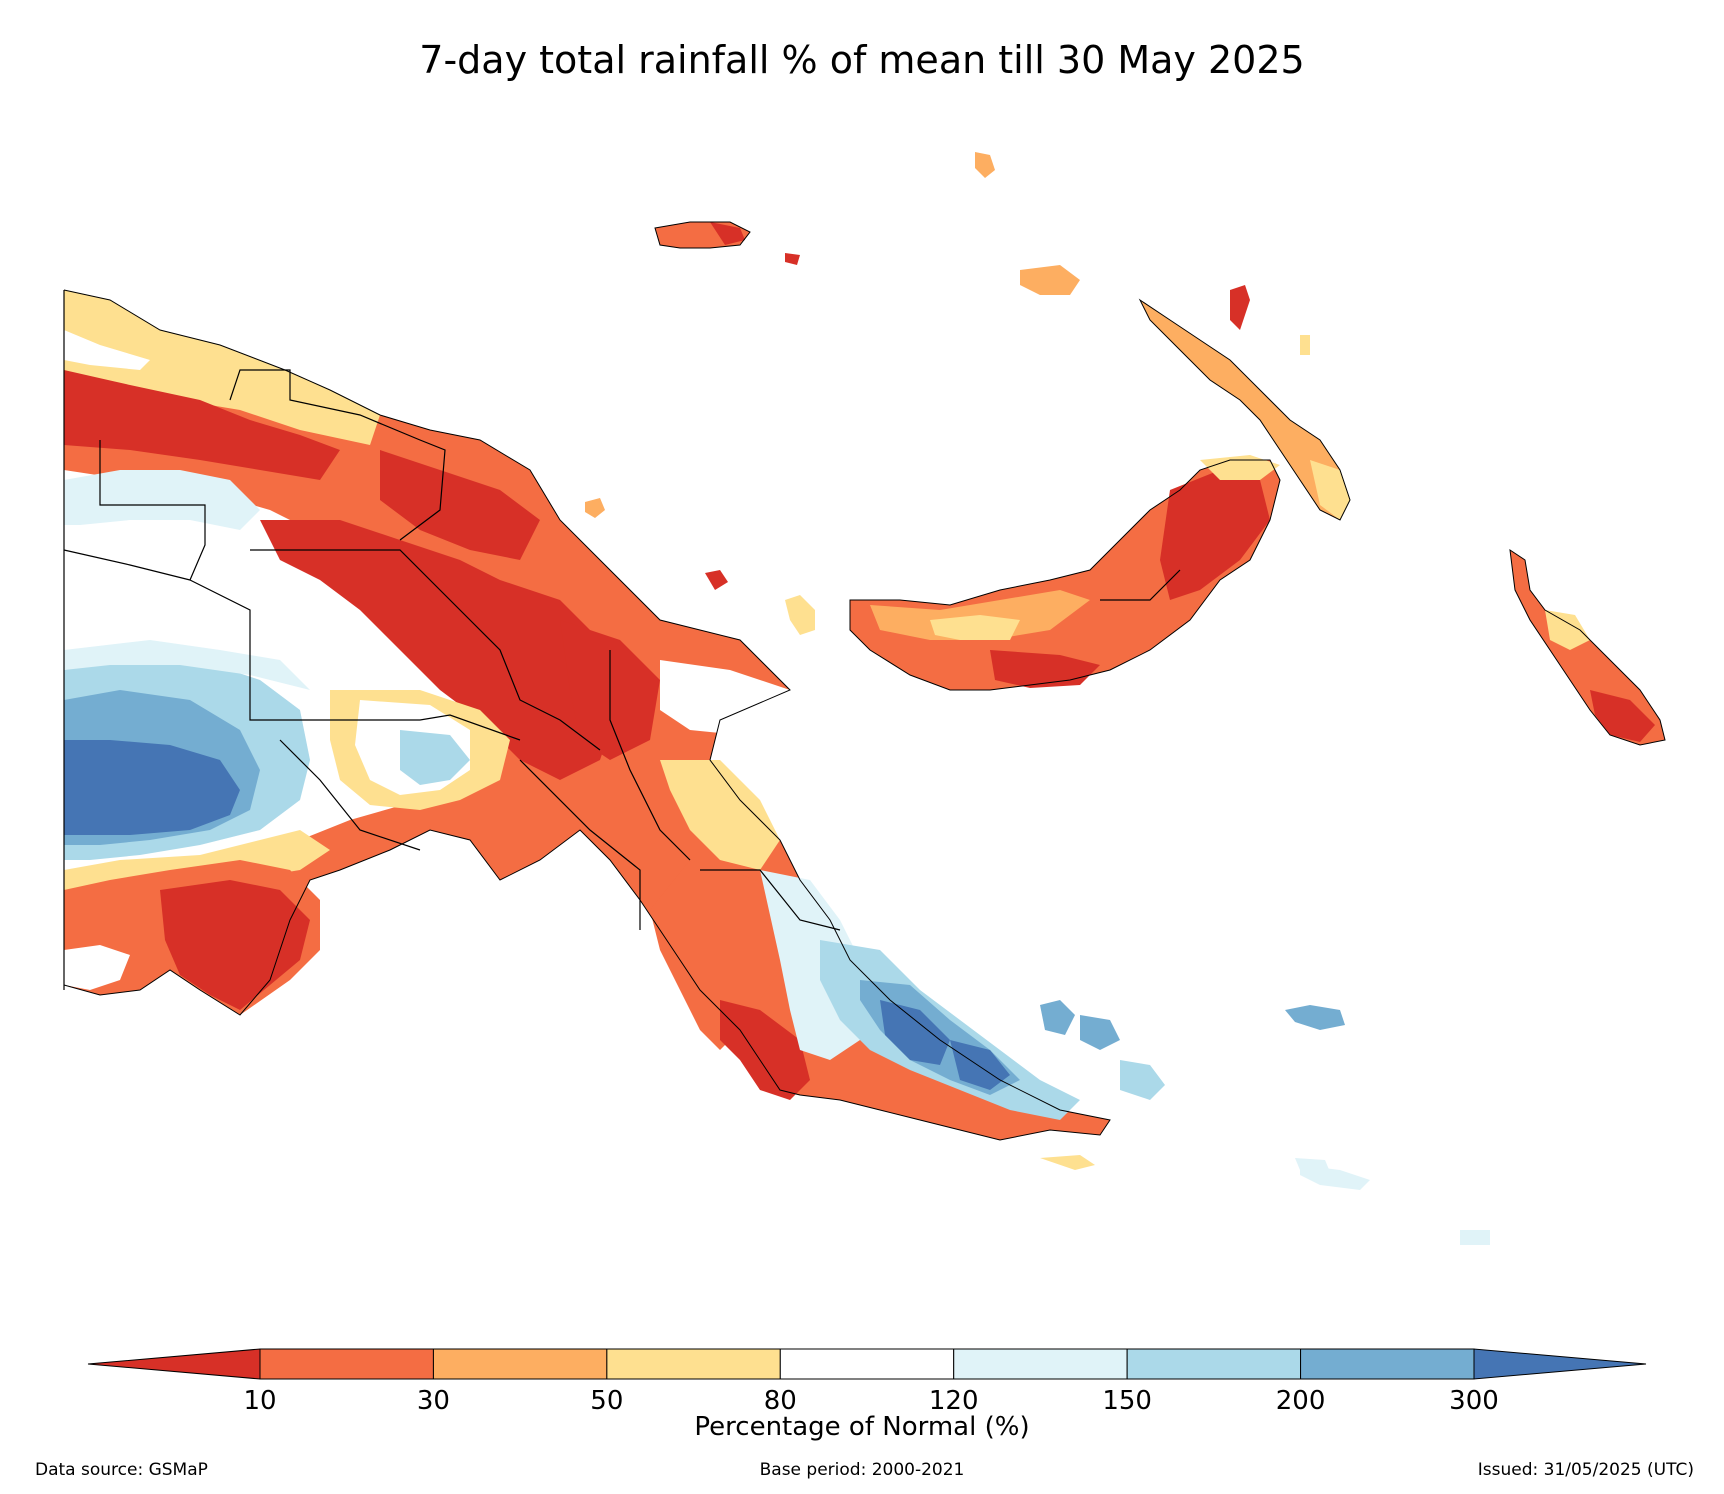  What do you see at coordinates (121, 1470) in the screenshot?
I see `data-source: Data source: GSMaP` at bounding box center [121, 1470].